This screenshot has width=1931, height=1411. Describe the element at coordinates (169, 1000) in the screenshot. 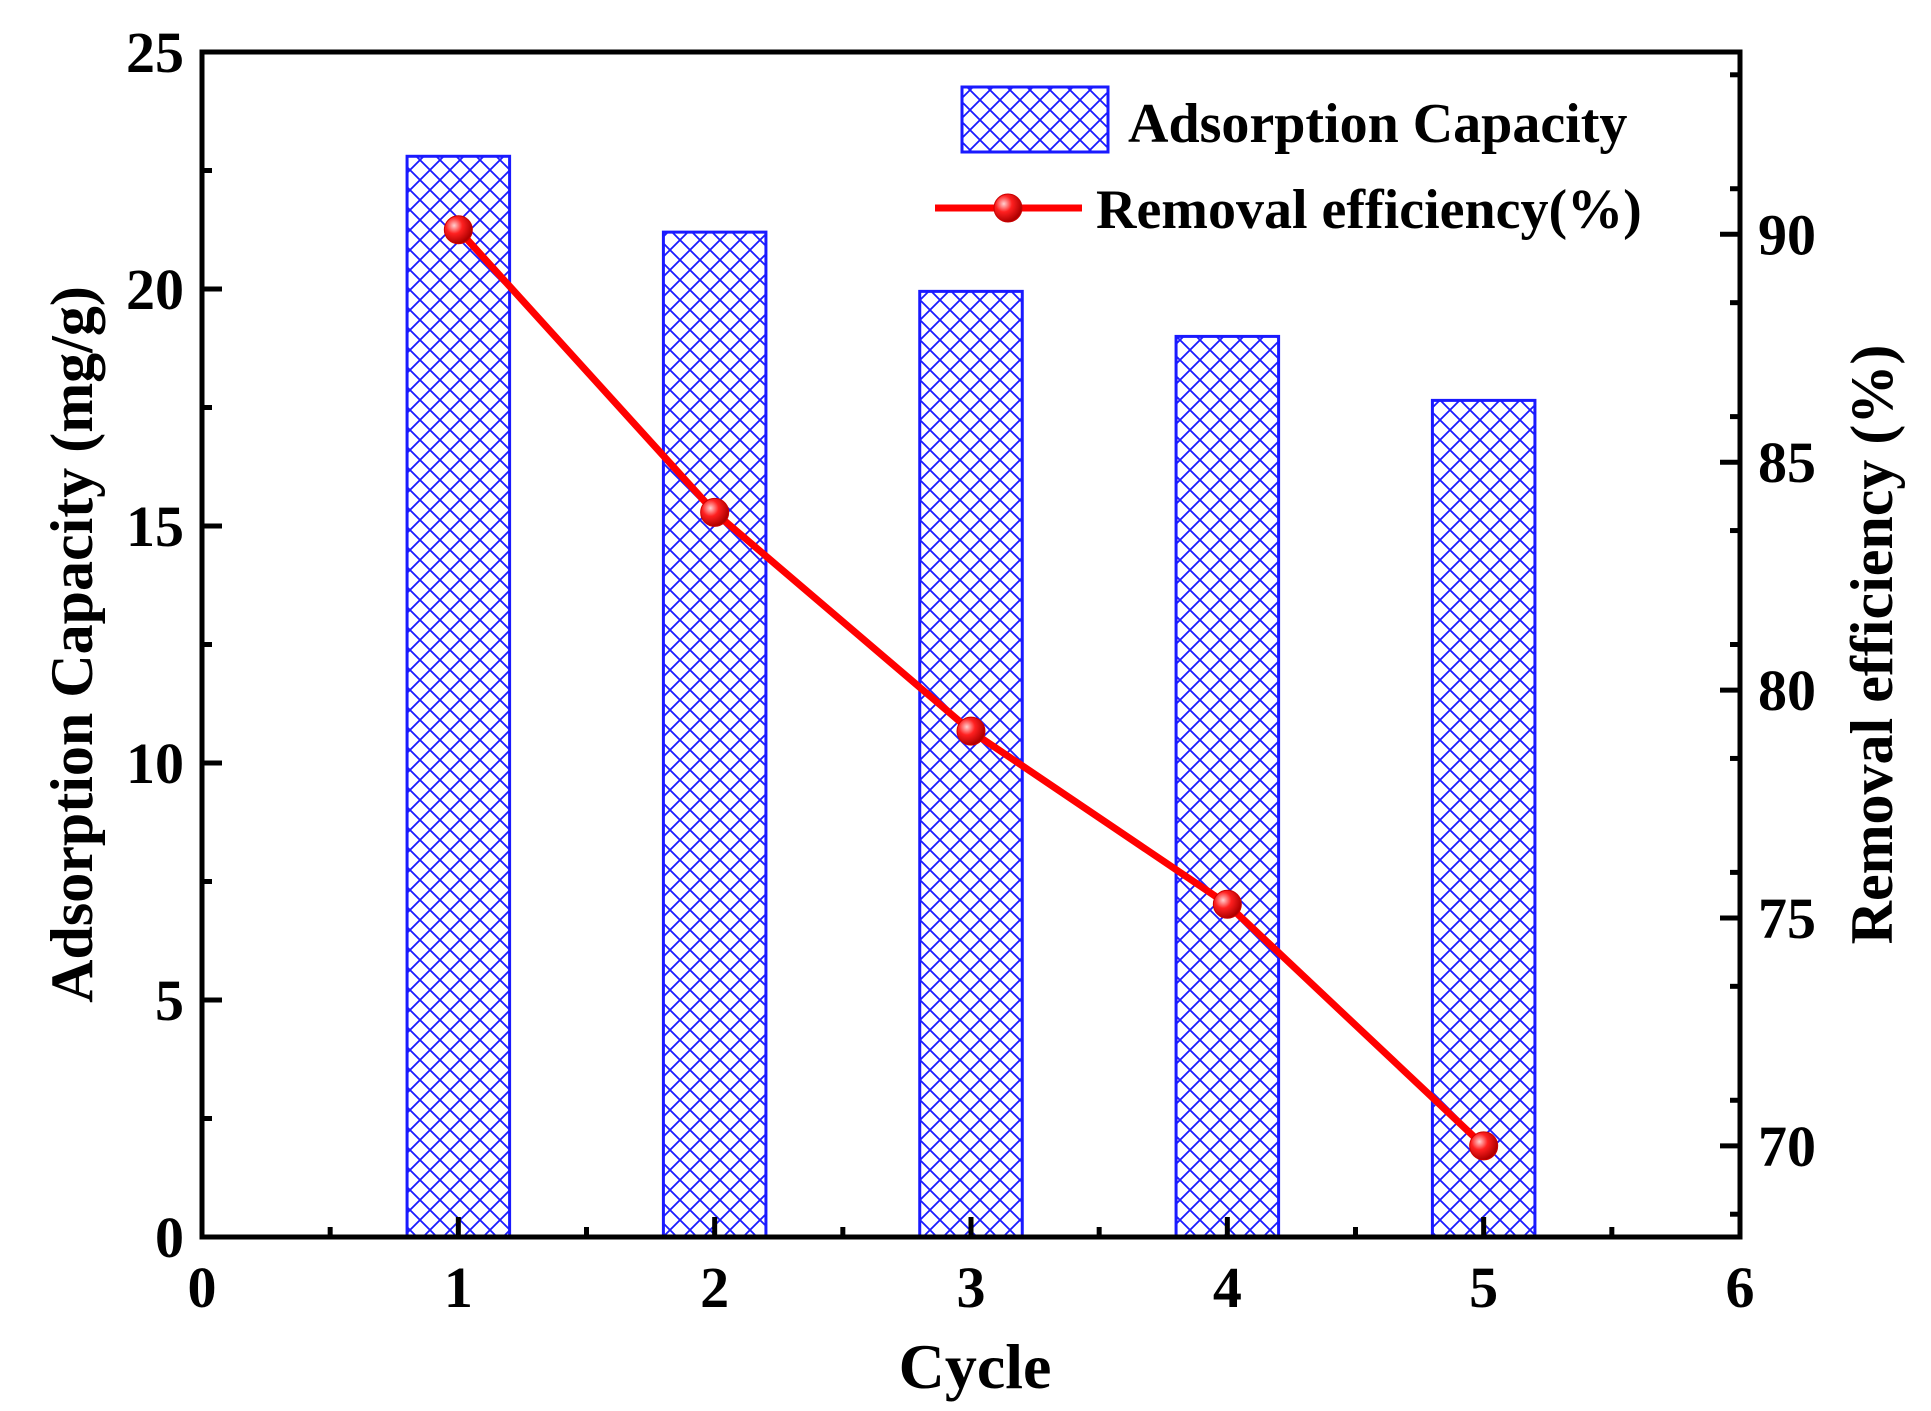

I see `y-tick-label: 5` at that location.